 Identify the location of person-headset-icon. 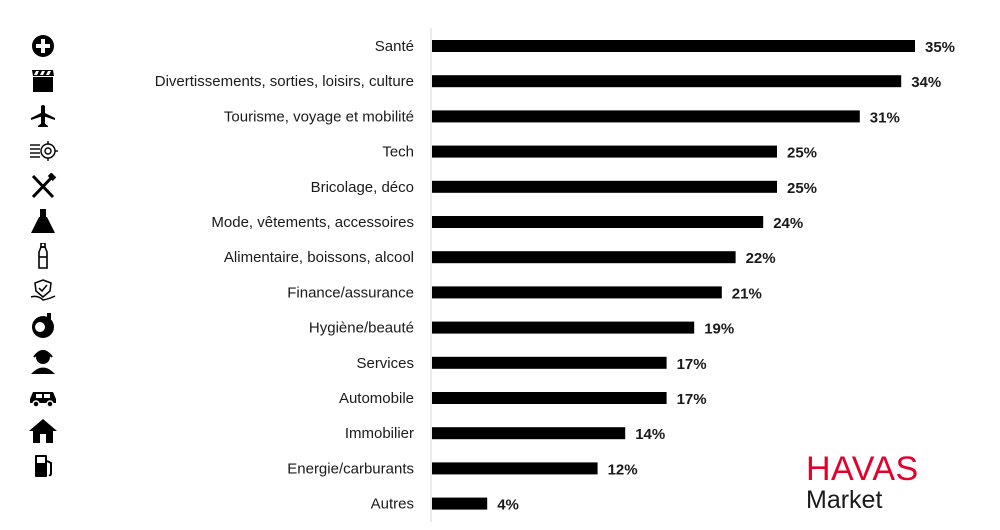
(43, 361).